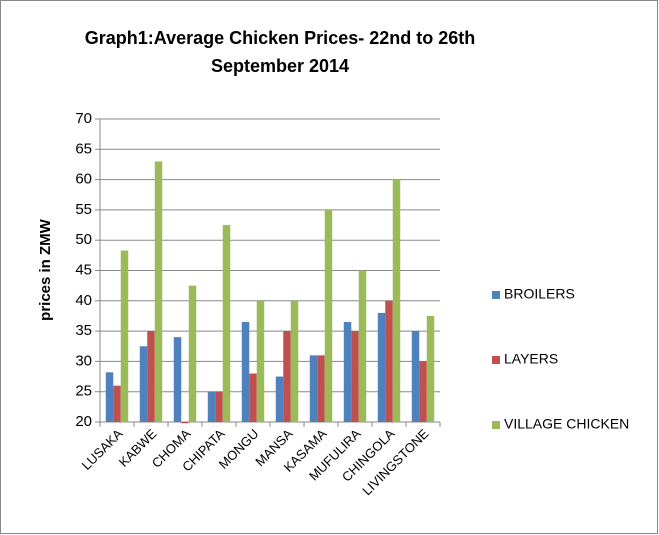  What do you see at coordinates (83, 300) in the screenshot?
I see `y-tick-label: 40` at bounding box center [83, 300].